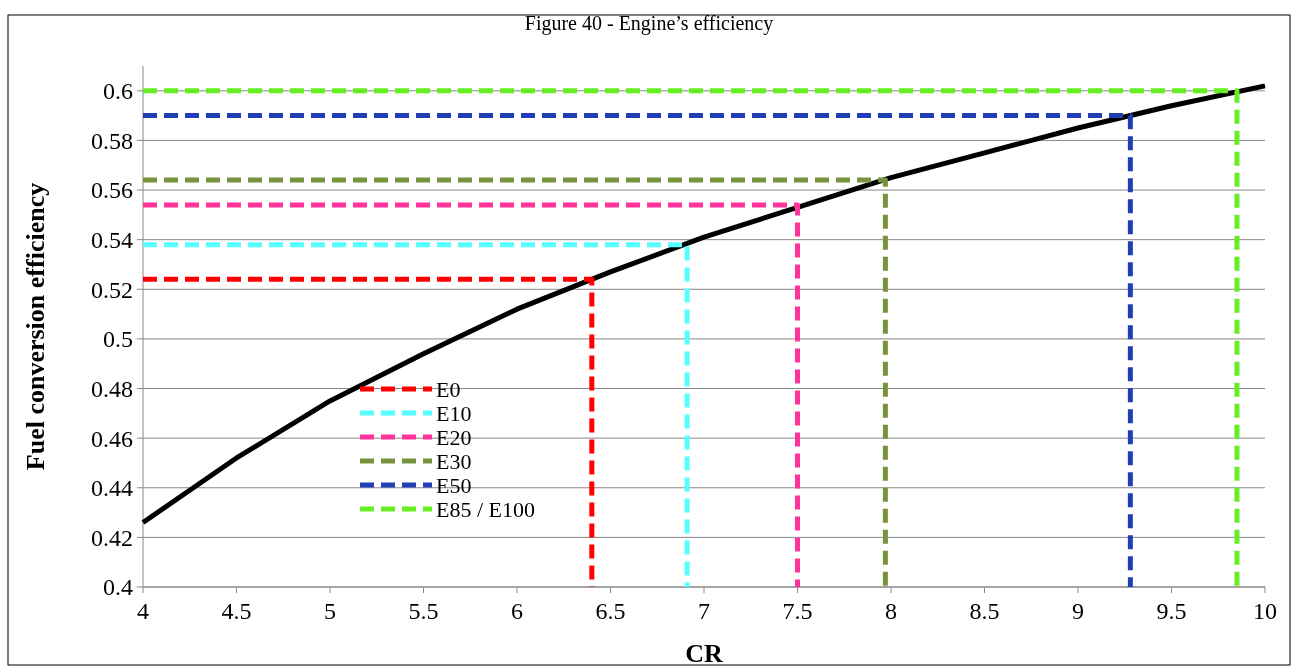 The image size is (1298, 666). Describe the element at coordinates (797, 611) in the screenshot. I see `x-tick-label: 7.5` at that location.